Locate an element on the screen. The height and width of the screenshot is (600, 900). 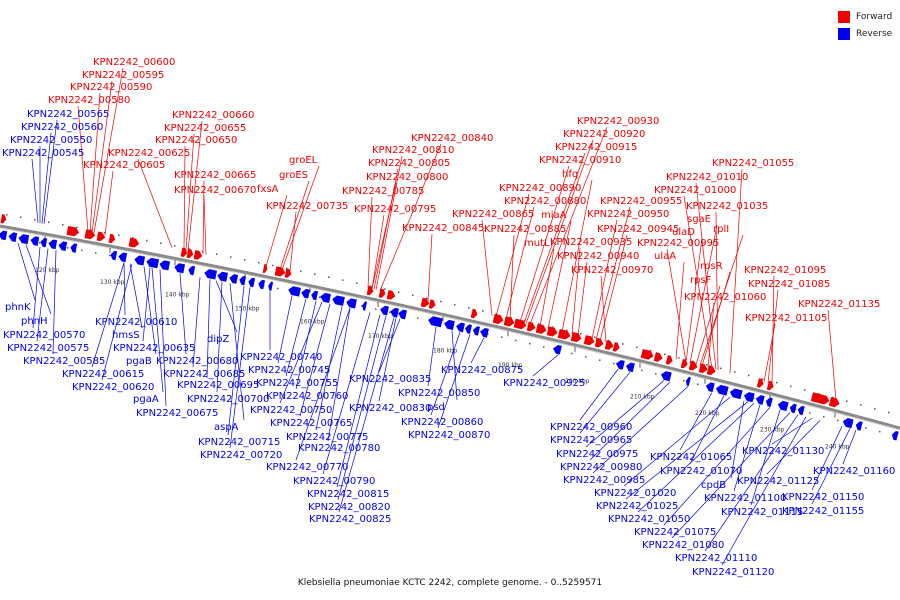
gene-label-reverse: KPN2242_01115 is located at coordinates (762, 512).